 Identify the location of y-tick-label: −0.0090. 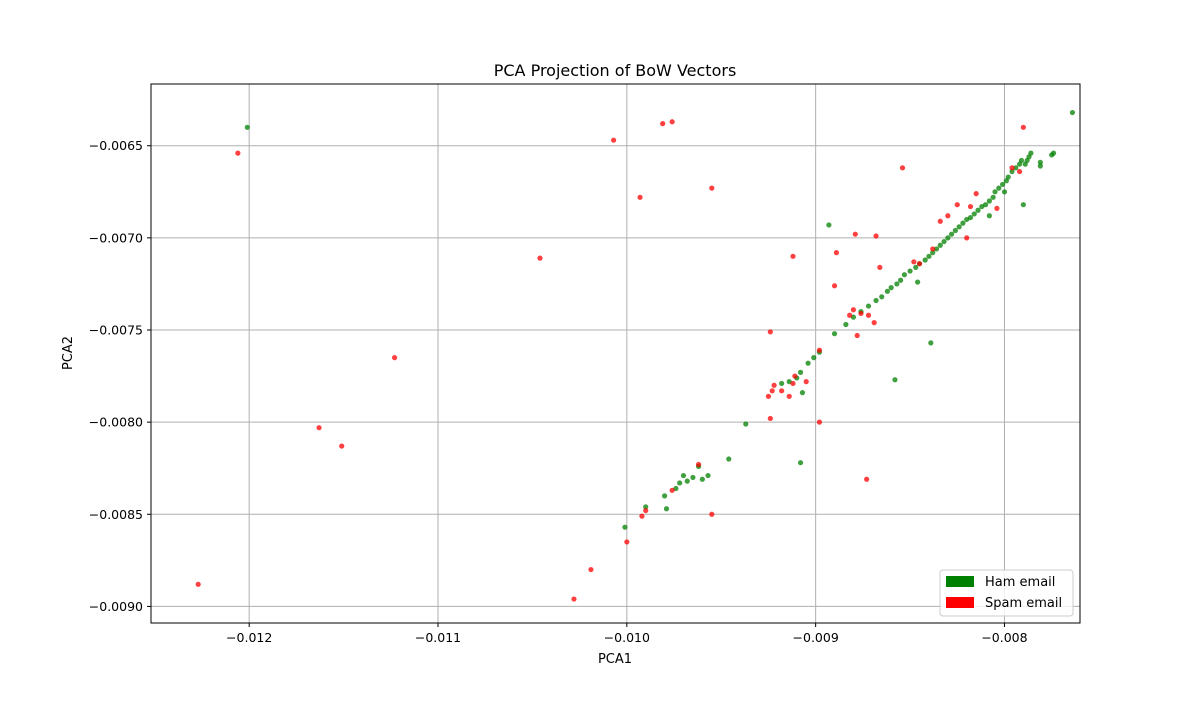
(116, 606).